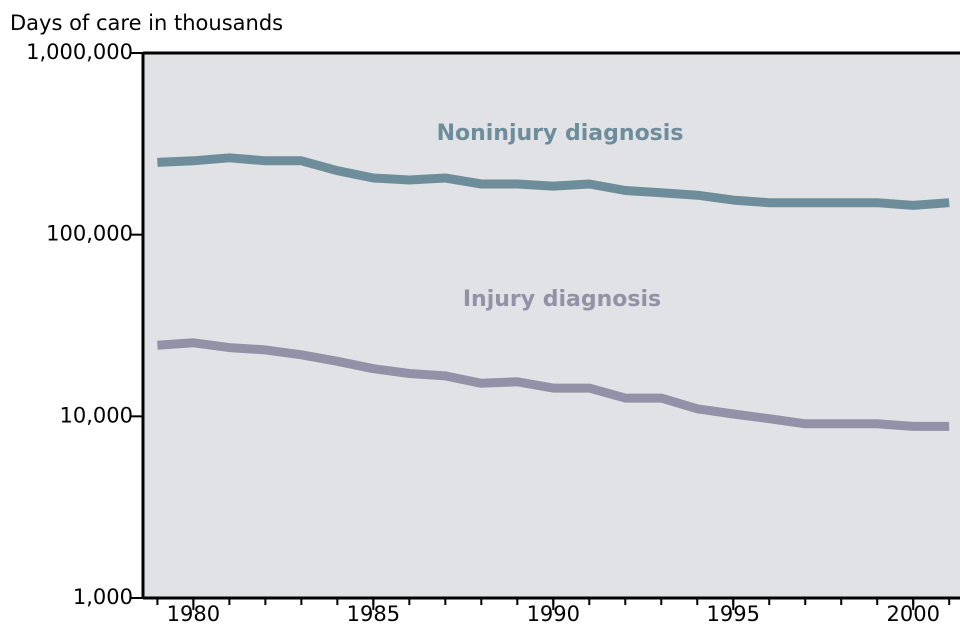 The height and width of the screenshot is (626, 960). Describe the element at coordinates (733, 614) in the screenshot. I see `x-tick-label: 1995` at that location.